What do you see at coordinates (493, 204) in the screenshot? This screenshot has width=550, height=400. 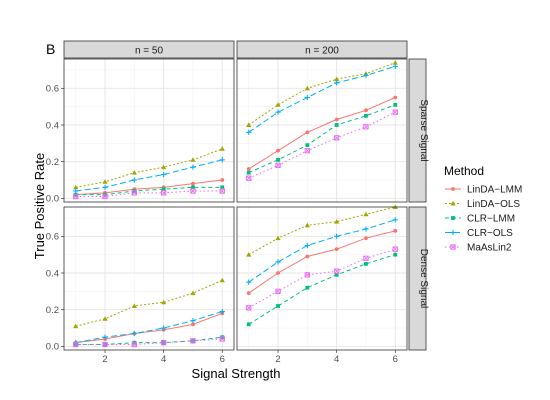 I see `legend-label: LinDA−OLS` at bounding box center [493, 204].